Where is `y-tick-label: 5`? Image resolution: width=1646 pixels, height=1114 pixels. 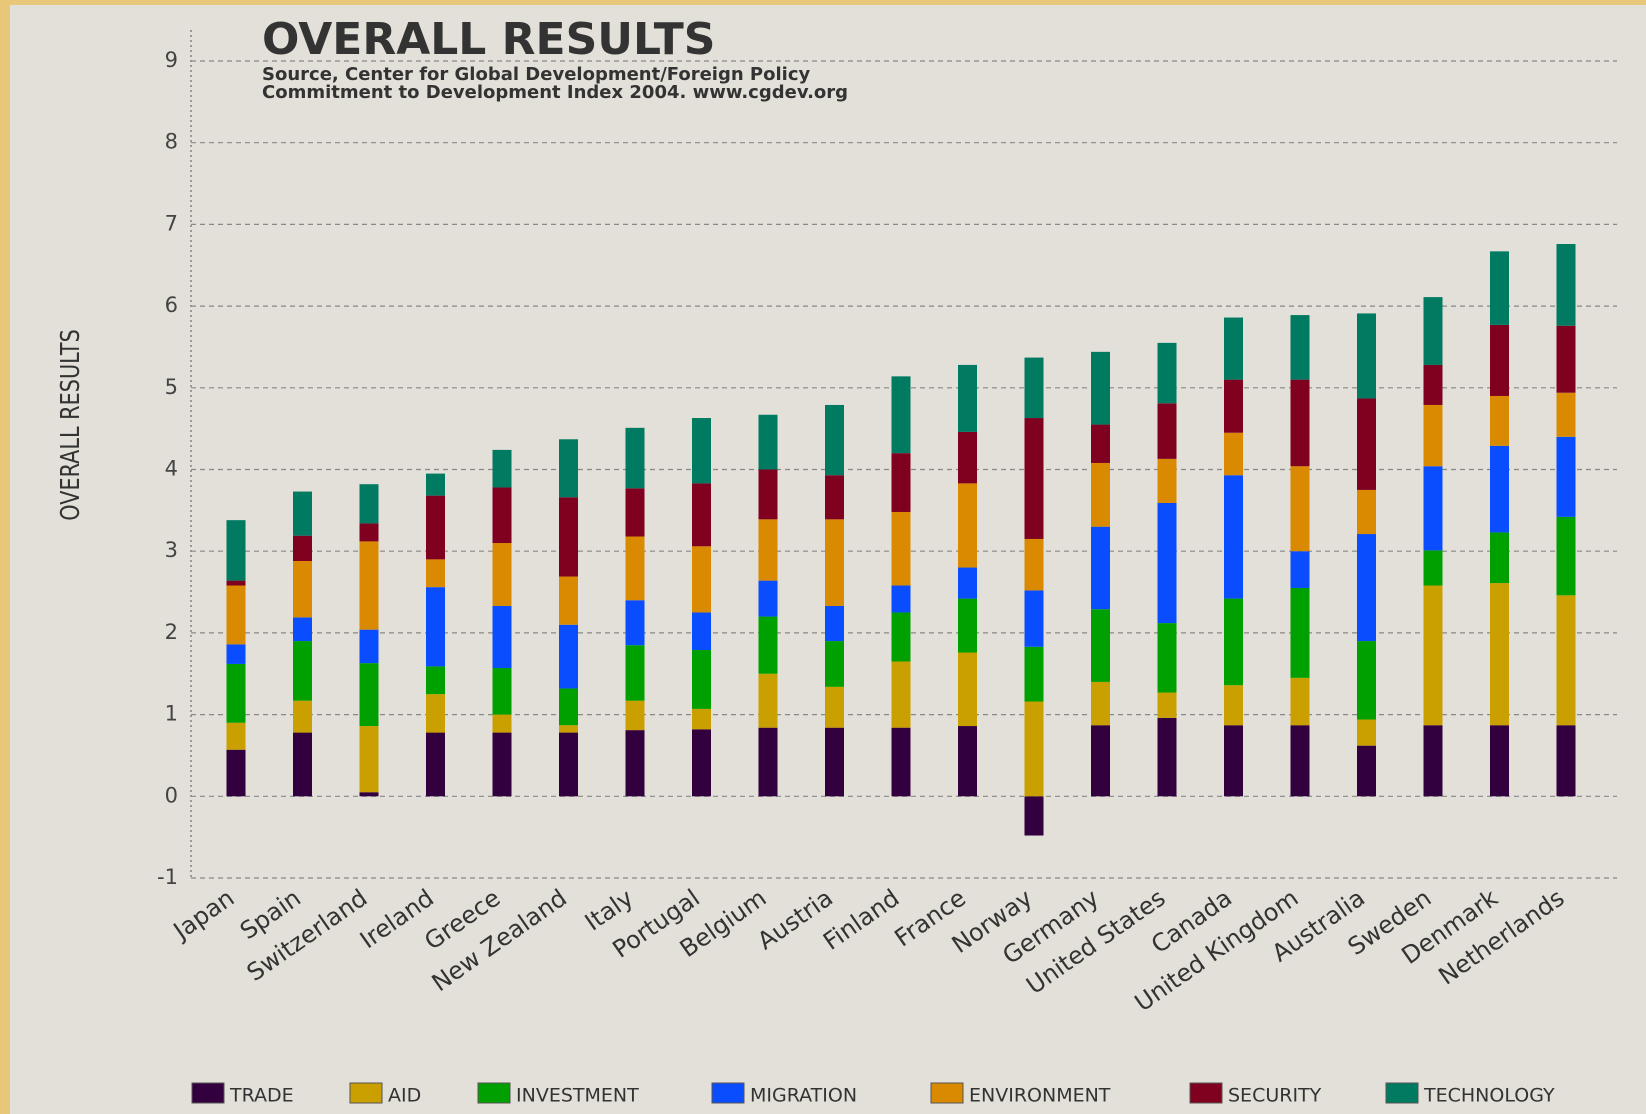
y-tick-label: 5 is located at coordinates (171, 387).